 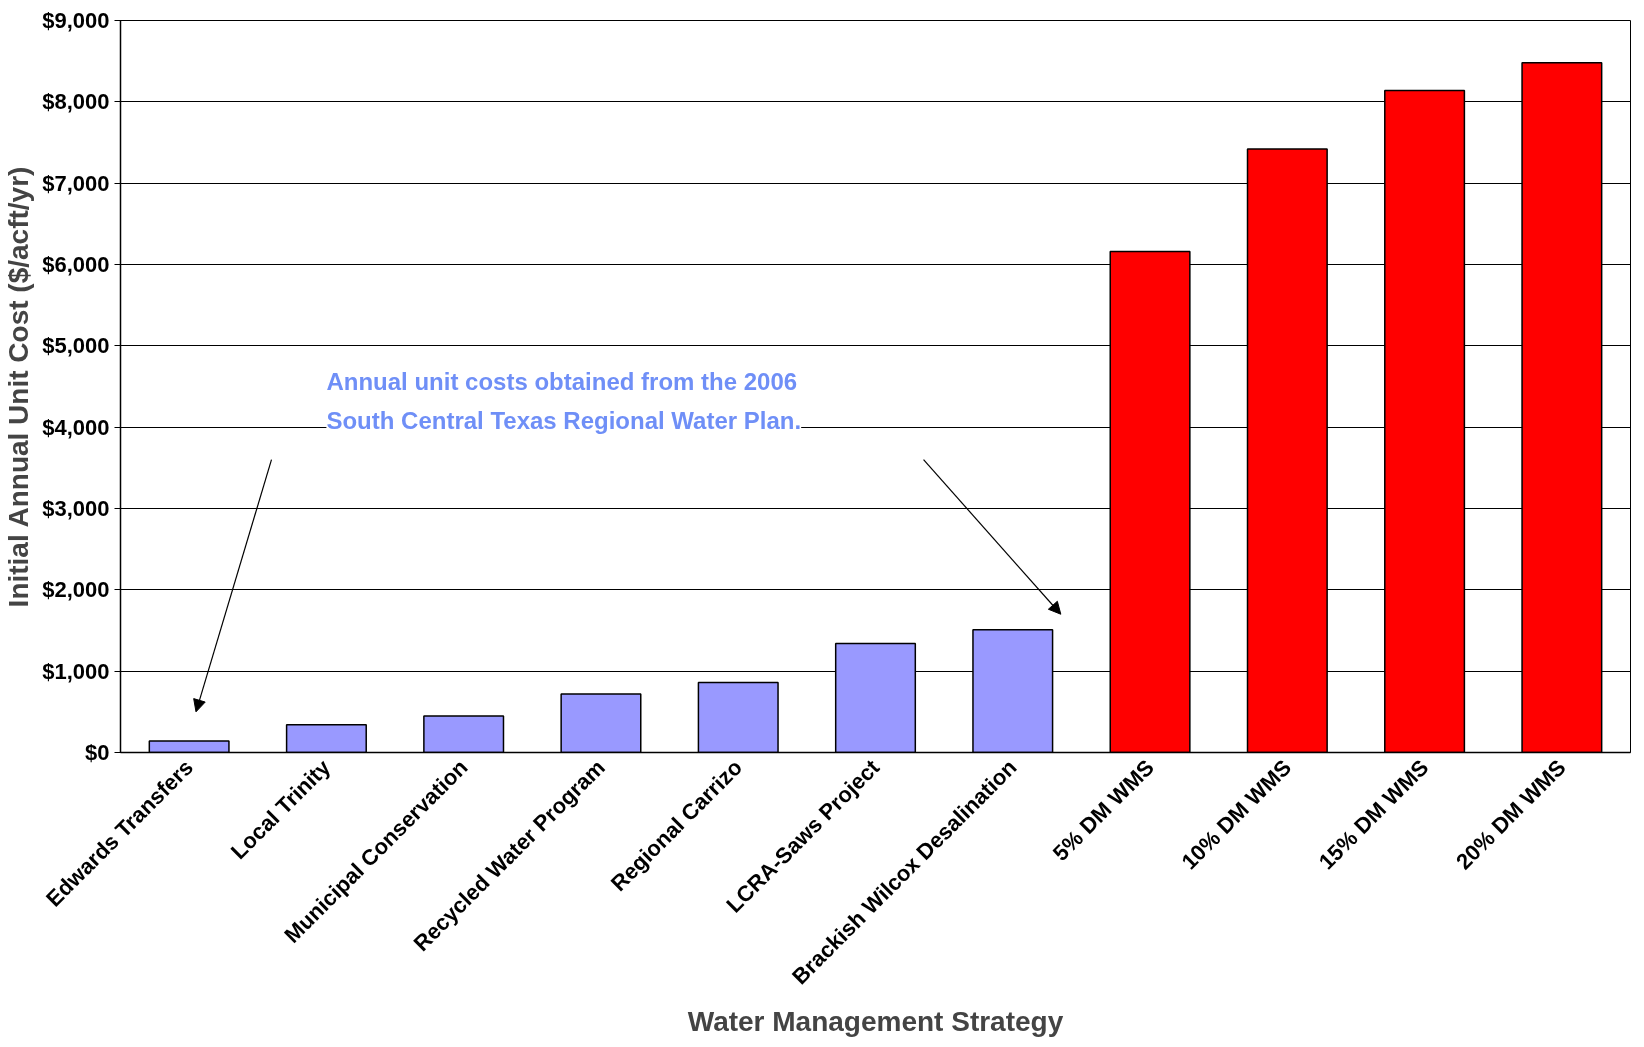 What do you see at coordinates (19, 387) in the screenshot?
I see `y-axis-title: Initial Annual Unit Cost ($/acft/yr)` at bounding box center [19, 387].